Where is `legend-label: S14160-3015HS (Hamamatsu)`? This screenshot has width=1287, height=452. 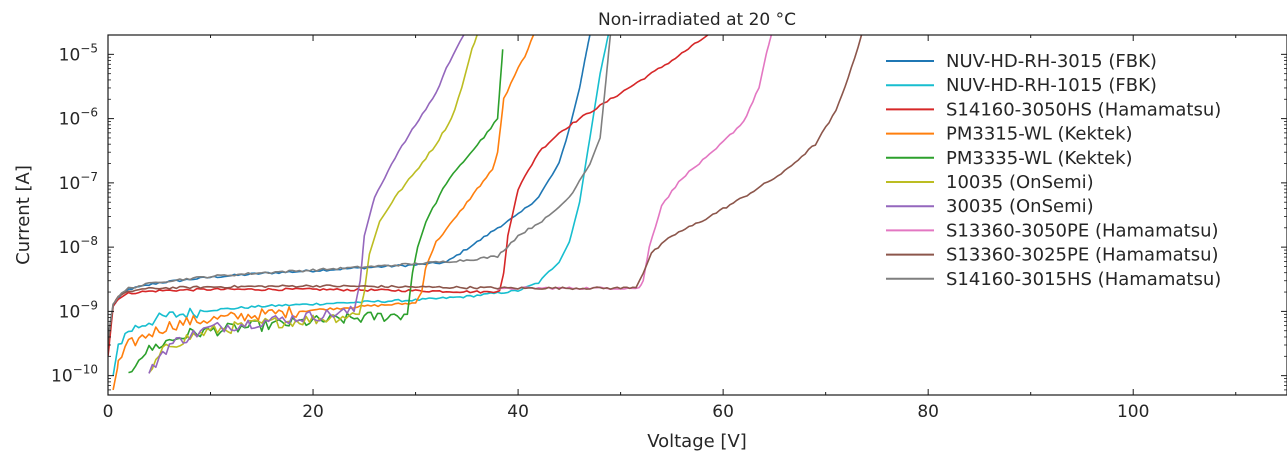 legend-label: S14160-3015HS (Hamamatsu) is located at coordinates (1083, 279).